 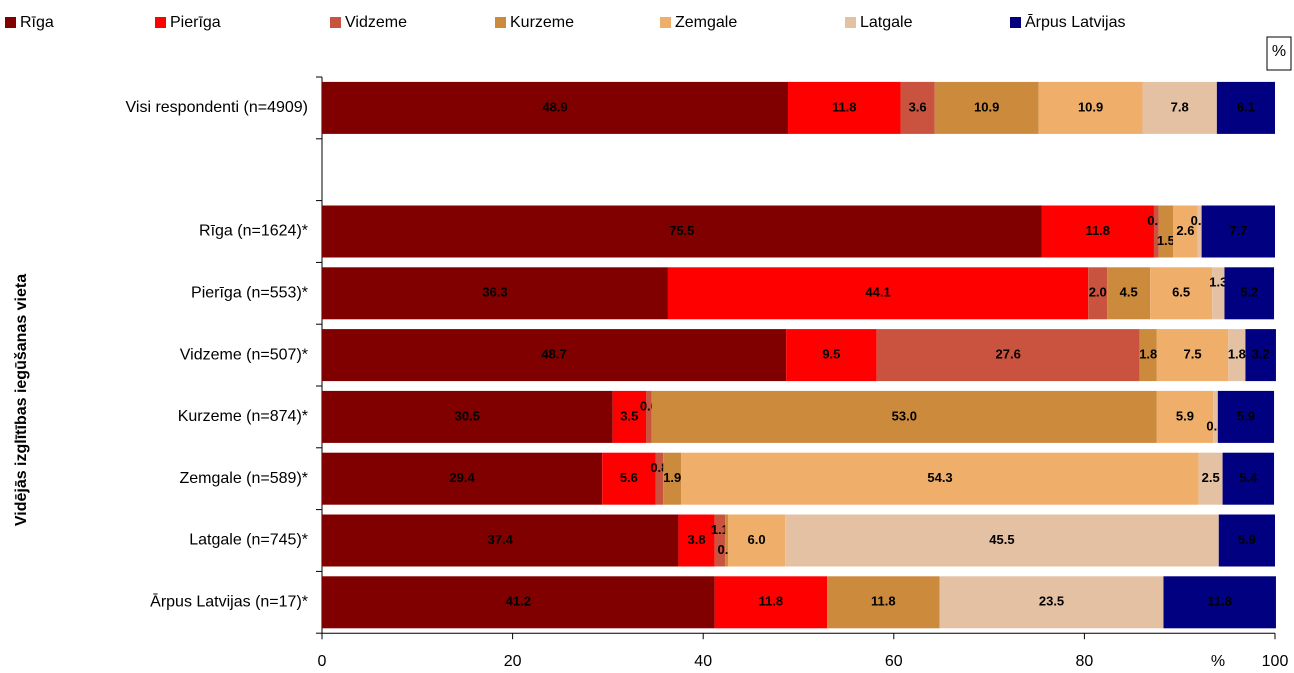 I want to click on value-label: 5.4, so click(x=1248, y=477).